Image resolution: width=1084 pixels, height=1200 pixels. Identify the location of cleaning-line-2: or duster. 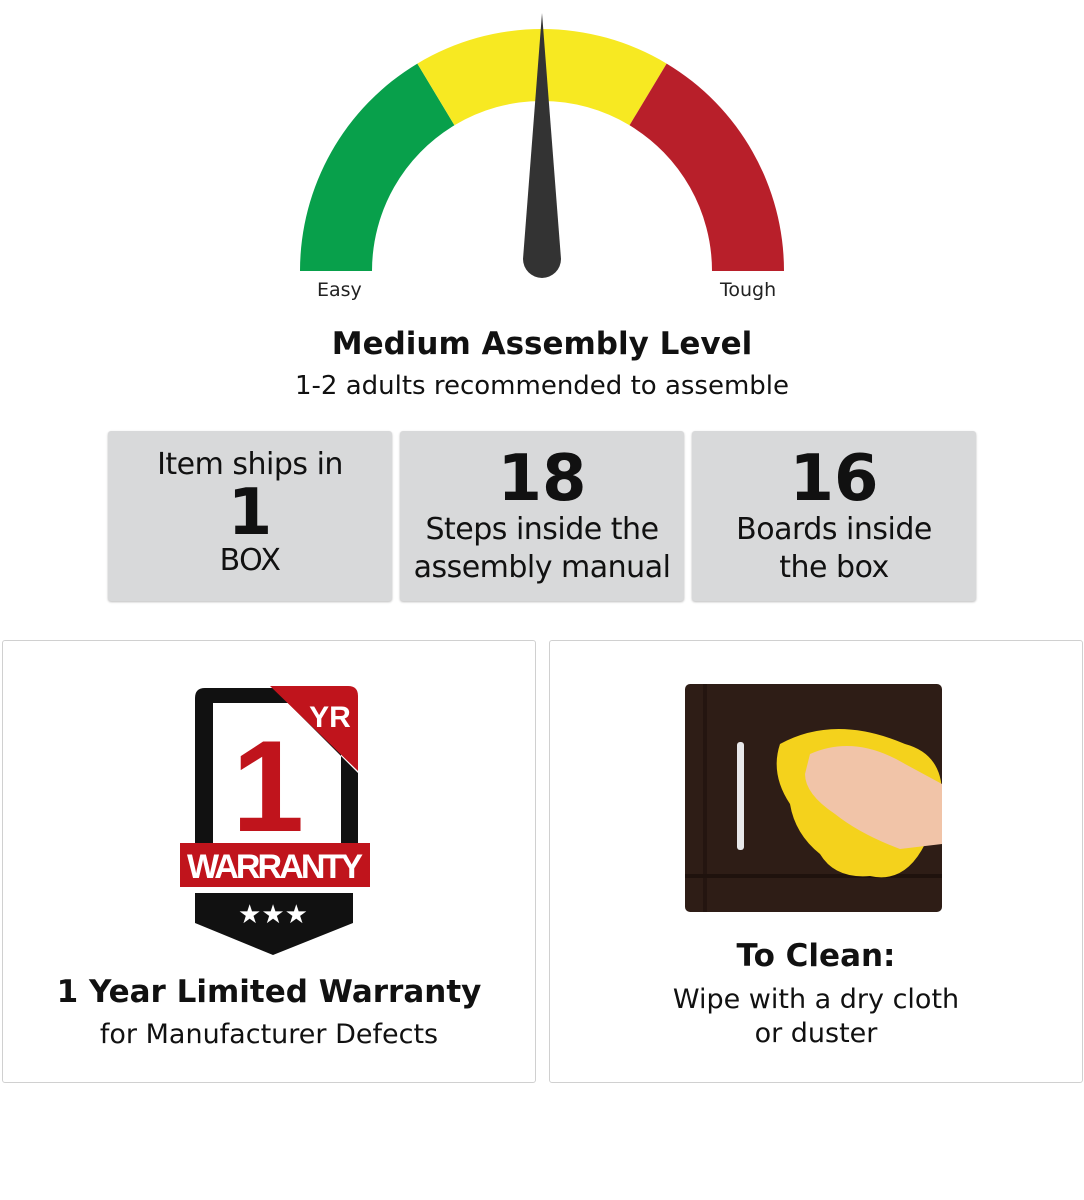
(816, 1033).